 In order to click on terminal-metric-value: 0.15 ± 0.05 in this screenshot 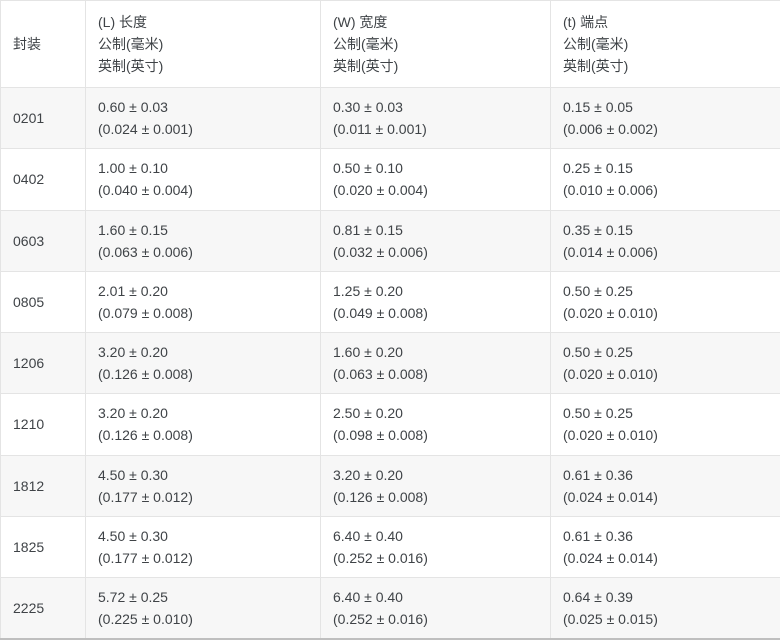, I will do `click(598, 107)`.